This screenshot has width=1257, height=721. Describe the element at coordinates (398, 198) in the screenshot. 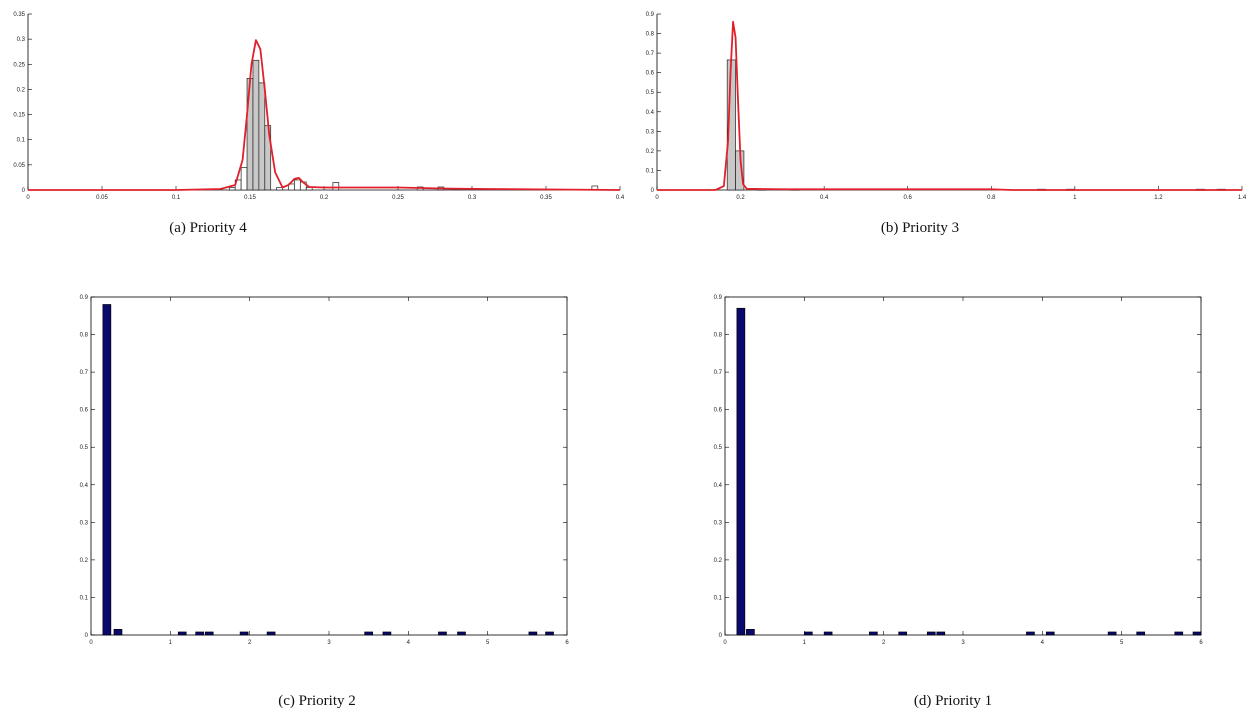

I see `x-tick-label: 0.25` at that location.